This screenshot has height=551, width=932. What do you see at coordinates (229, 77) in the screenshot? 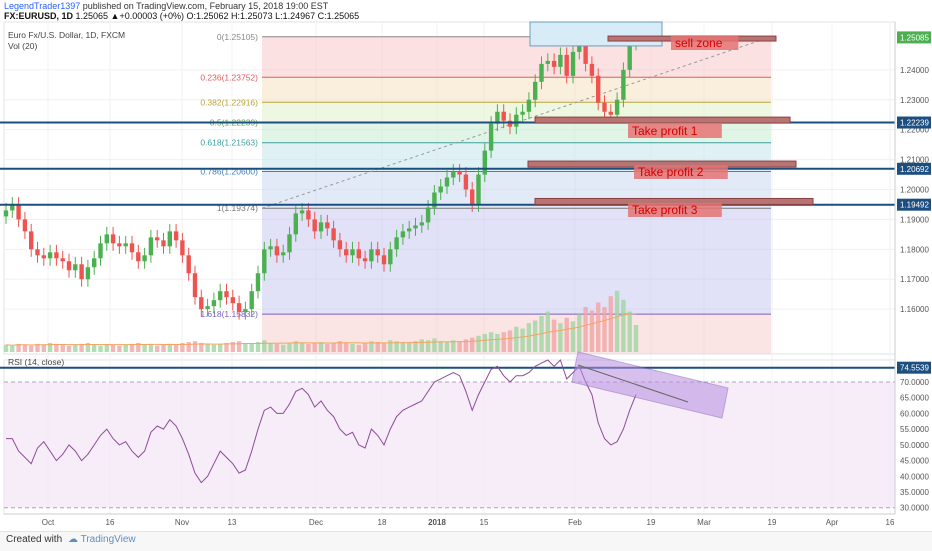
I see `fib-level-label: 0.236(1.23752)` at bounding box center [229, 77].